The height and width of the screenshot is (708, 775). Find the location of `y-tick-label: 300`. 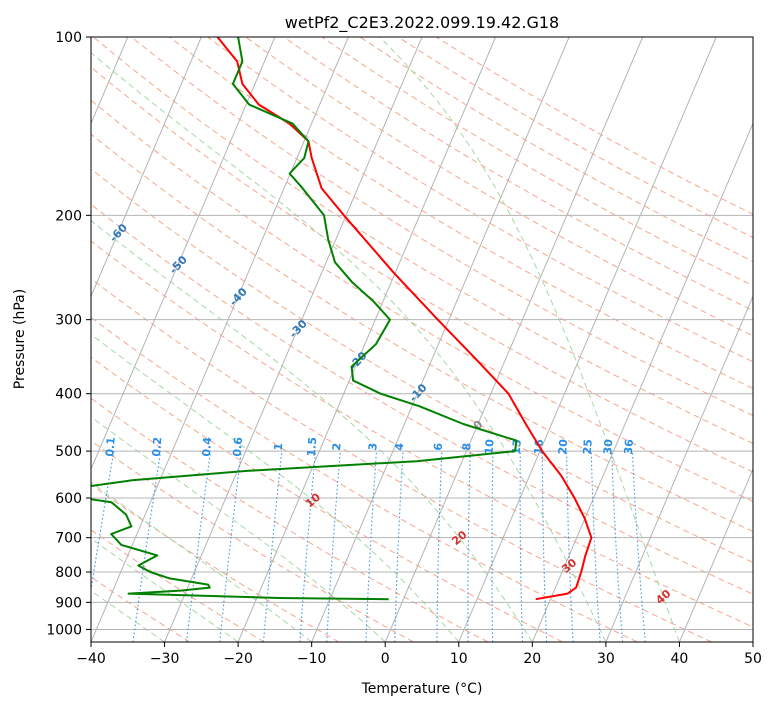

y-tick-label: 300 is located at coordinates (68, 321).